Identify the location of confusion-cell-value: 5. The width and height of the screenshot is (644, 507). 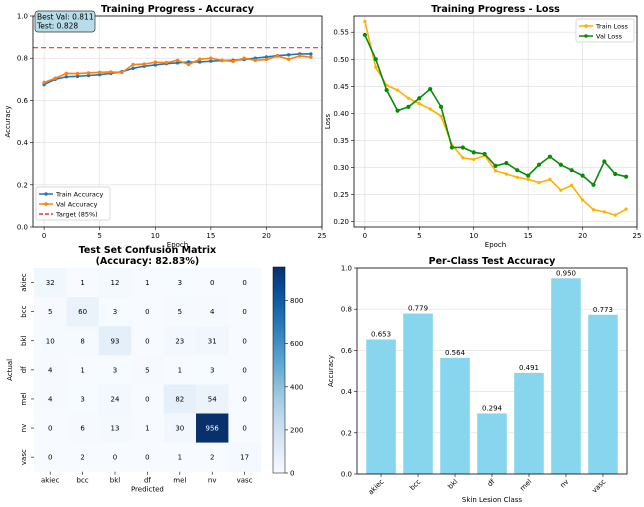
(147, 370).